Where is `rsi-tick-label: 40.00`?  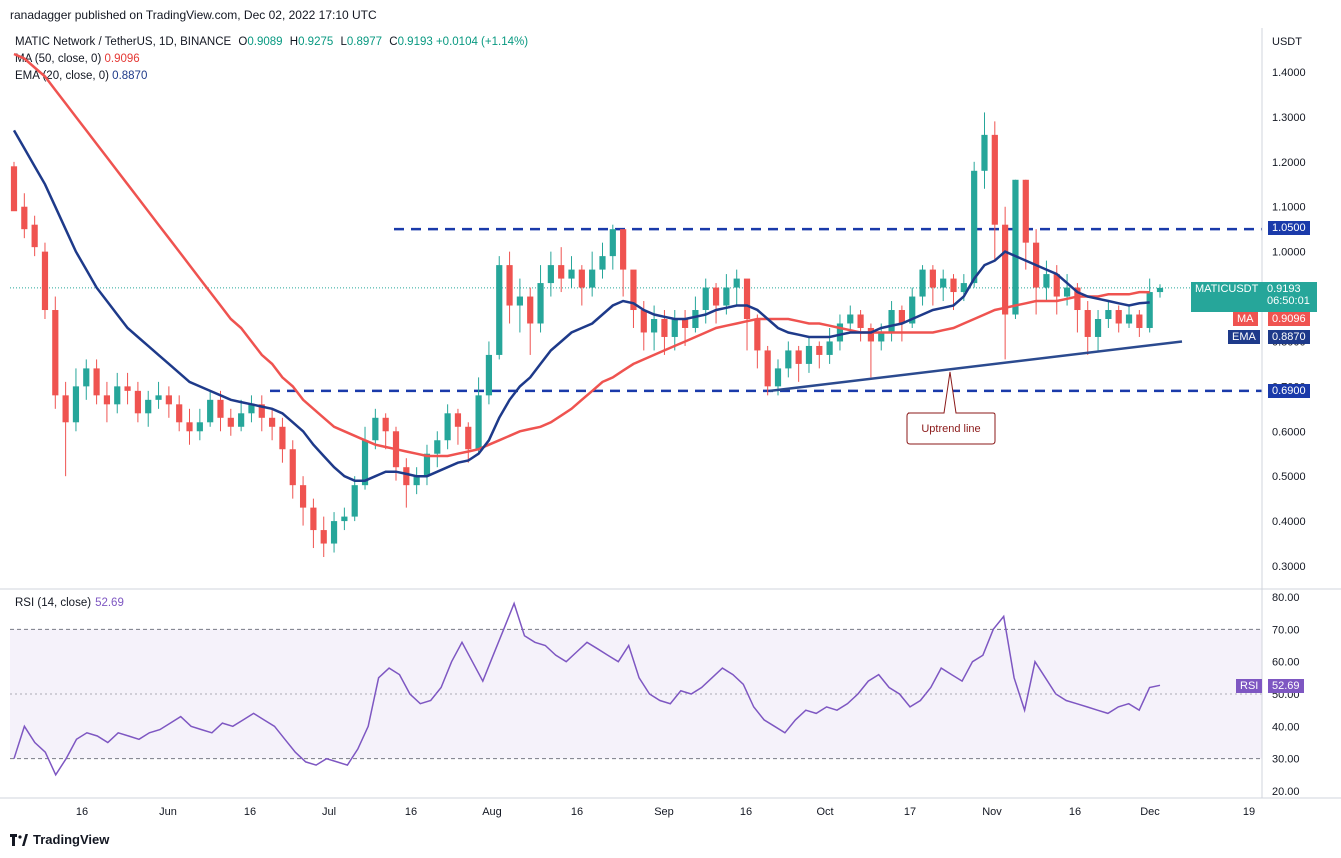
rsi-tick-label: 40.00 is located at coordinates (1286, 727).